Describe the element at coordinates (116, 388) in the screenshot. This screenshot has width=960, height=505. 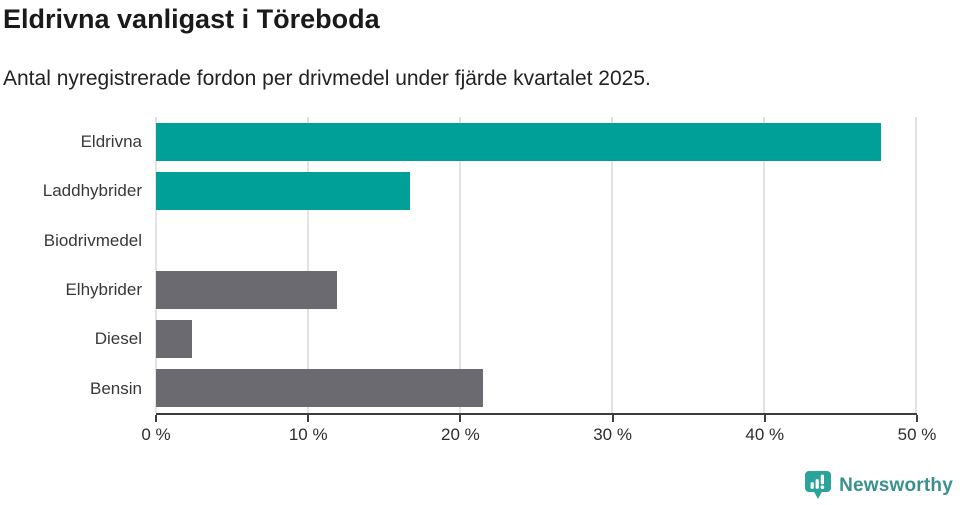
I see `category-label-bensin: Bensin` at that location.